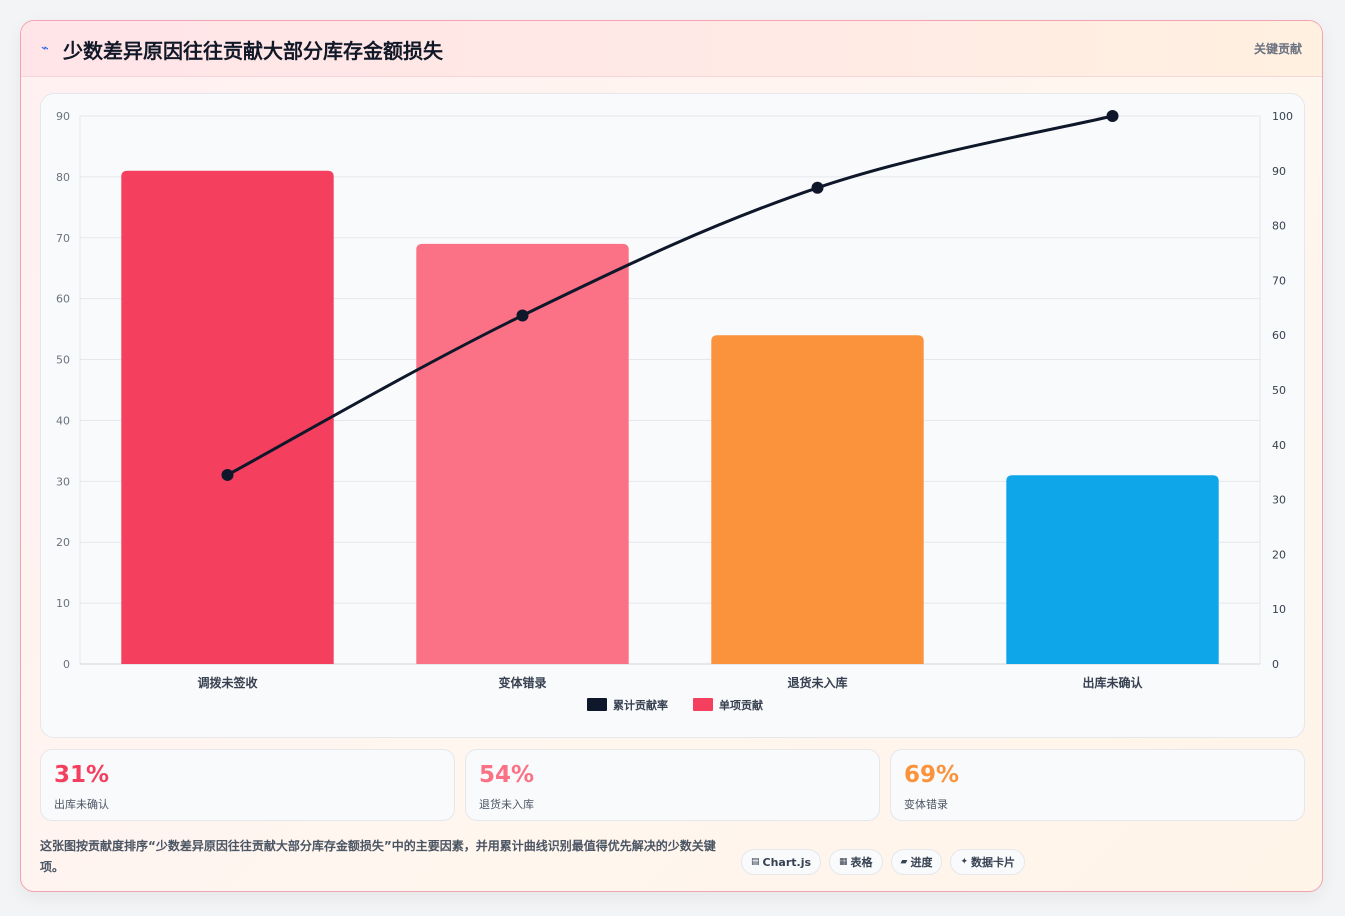 The width and height of the screenshot is (1345, 916). I want to click on y-left-tick-label: 30, so click(63, 481).